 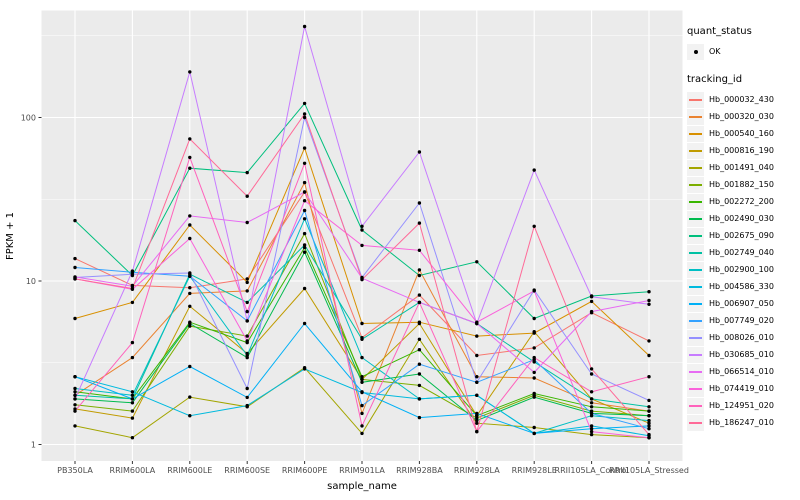 What do you see at coordinates (743, 133) in the screenshot?
I see `legend-item-Hb_000540_160: Hb_000540_160` at bounding box center [743, 133].